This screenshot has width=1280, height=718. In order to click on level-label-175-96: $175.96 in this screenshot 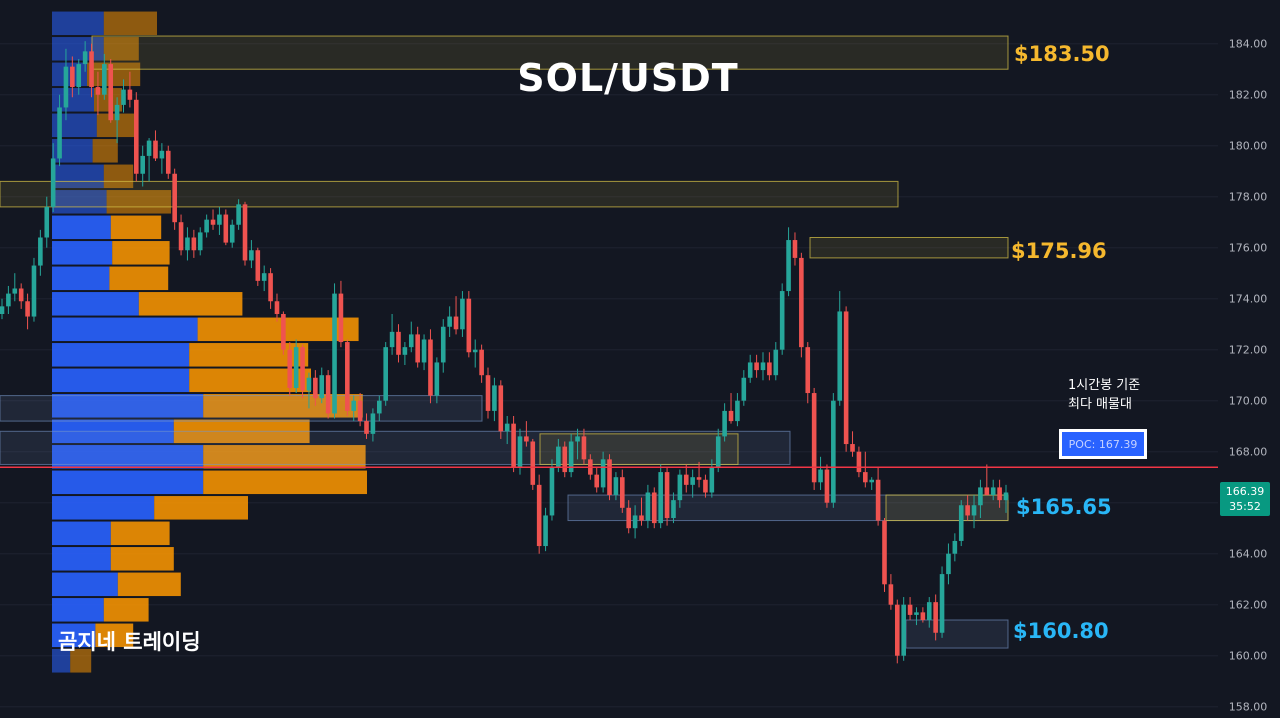, I will do `click(1059, 251)`.